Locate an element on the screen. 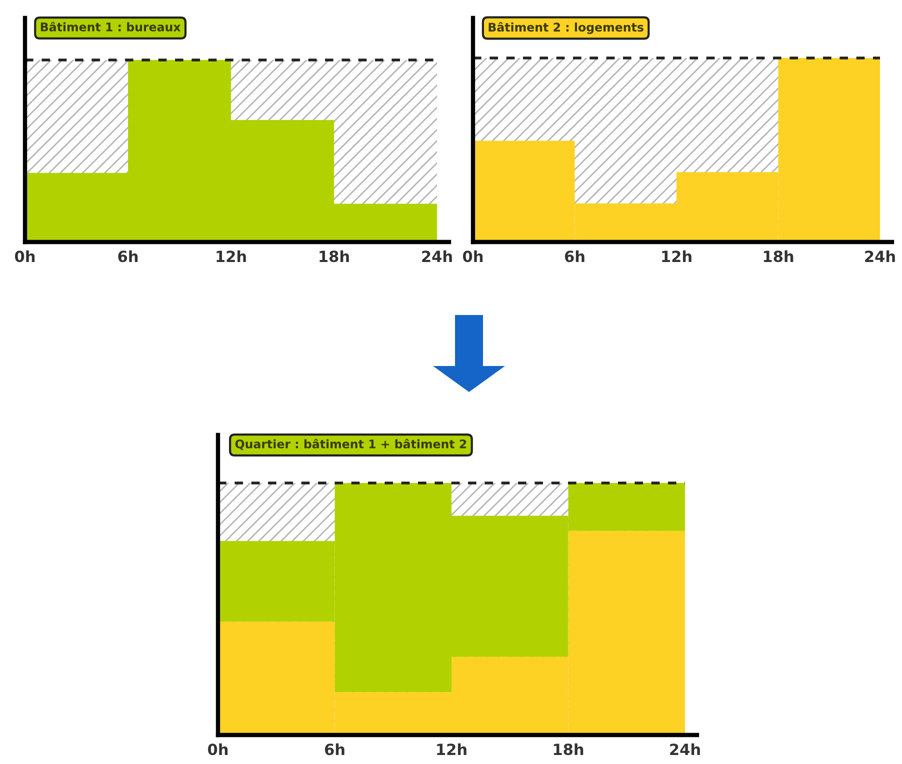  chart-title: Bâtiment 2 : logements is located at coordinates (566, 28).